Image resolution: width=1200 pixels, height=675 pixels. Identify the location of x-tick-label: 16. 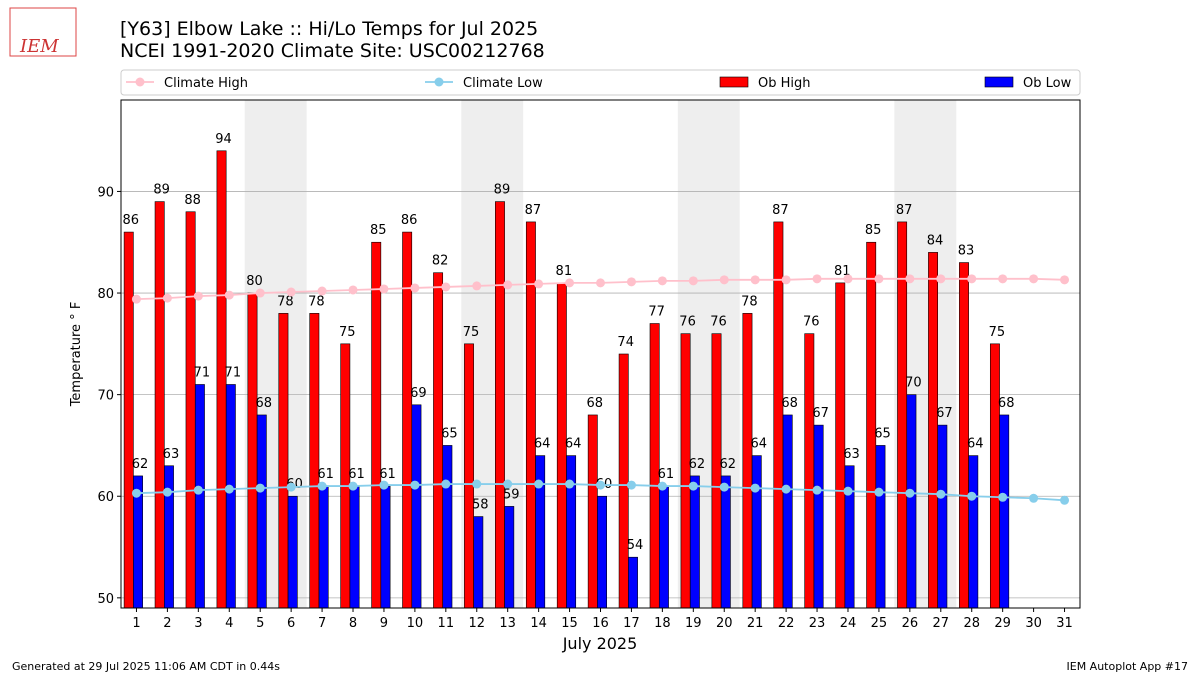
(600, 623).